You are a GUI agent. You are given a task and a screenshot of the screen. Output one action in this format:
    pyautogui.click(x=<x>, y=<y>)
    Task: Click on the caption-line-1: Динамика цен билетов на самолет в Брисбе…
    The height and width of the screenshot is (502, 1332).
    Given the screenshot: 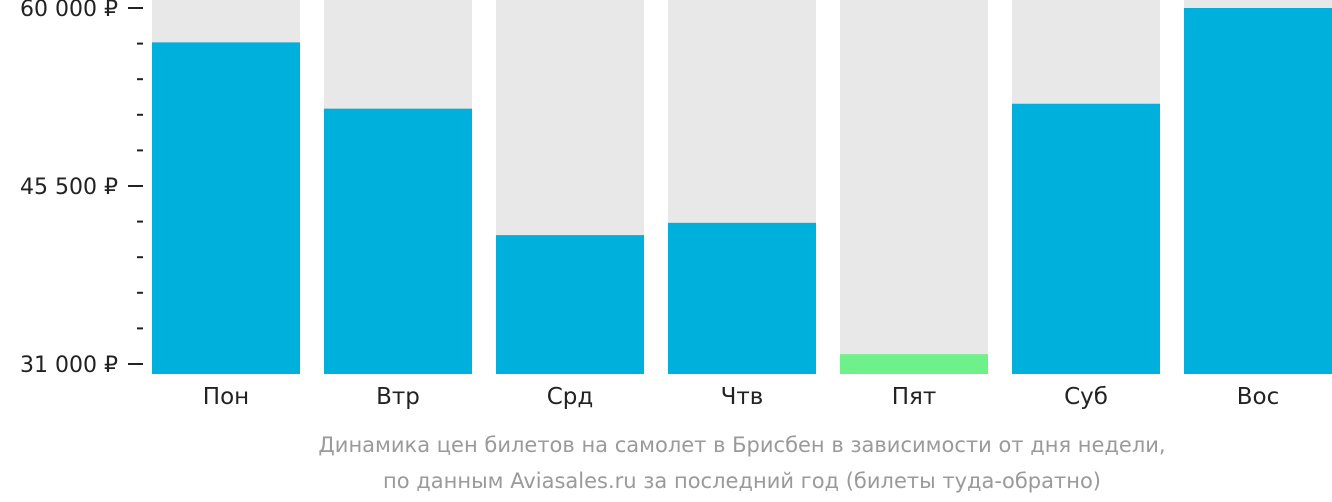 What is the action you would take?
    pyautogui.click(x=741, y=445)
    